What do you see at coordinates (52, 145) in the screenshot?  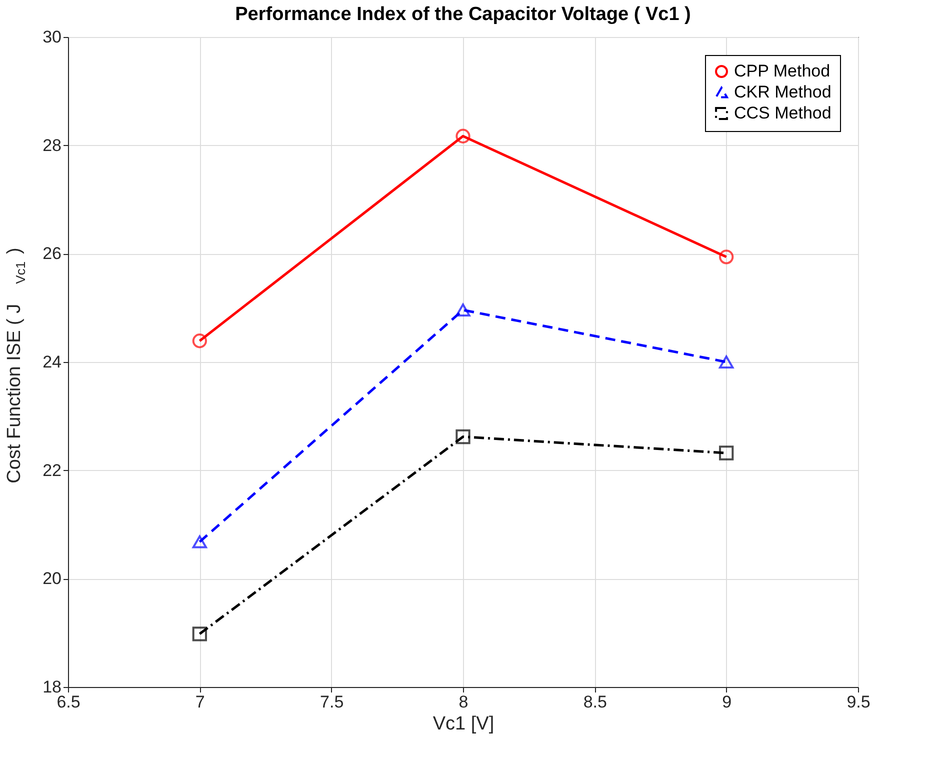 I see `y-tick-label: 28` at bounding box center [52, 145].